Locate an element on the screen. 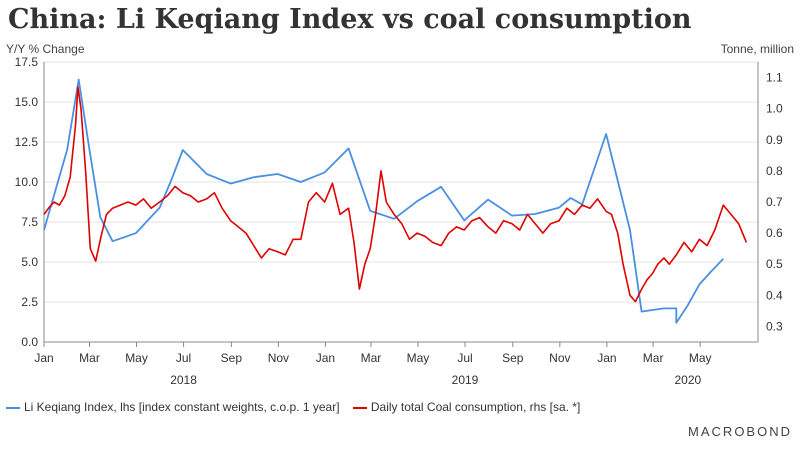 This screenshot has height=450, width=800. right-tick-label: 1.1 is located at coordinates (774, 78).